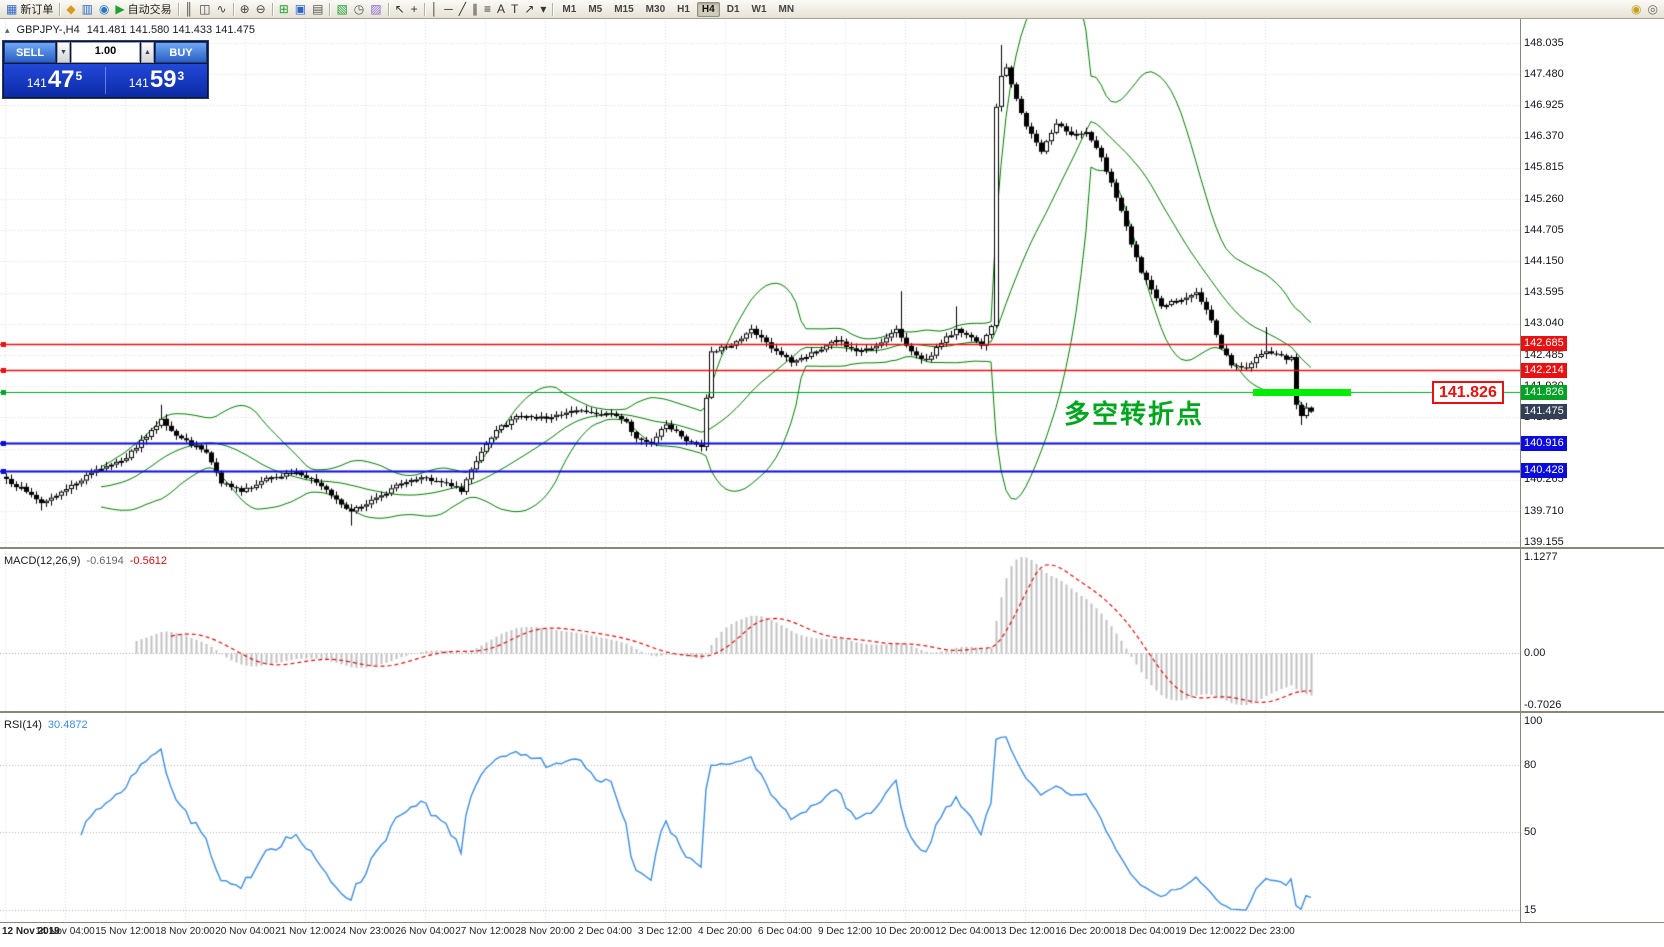 The width and height of the screenshot is (1664, 947). Describe the element at coordinates (605, 931) in the screenshot. I see `time-axis-label: 2 Dec 04:00` at that location.